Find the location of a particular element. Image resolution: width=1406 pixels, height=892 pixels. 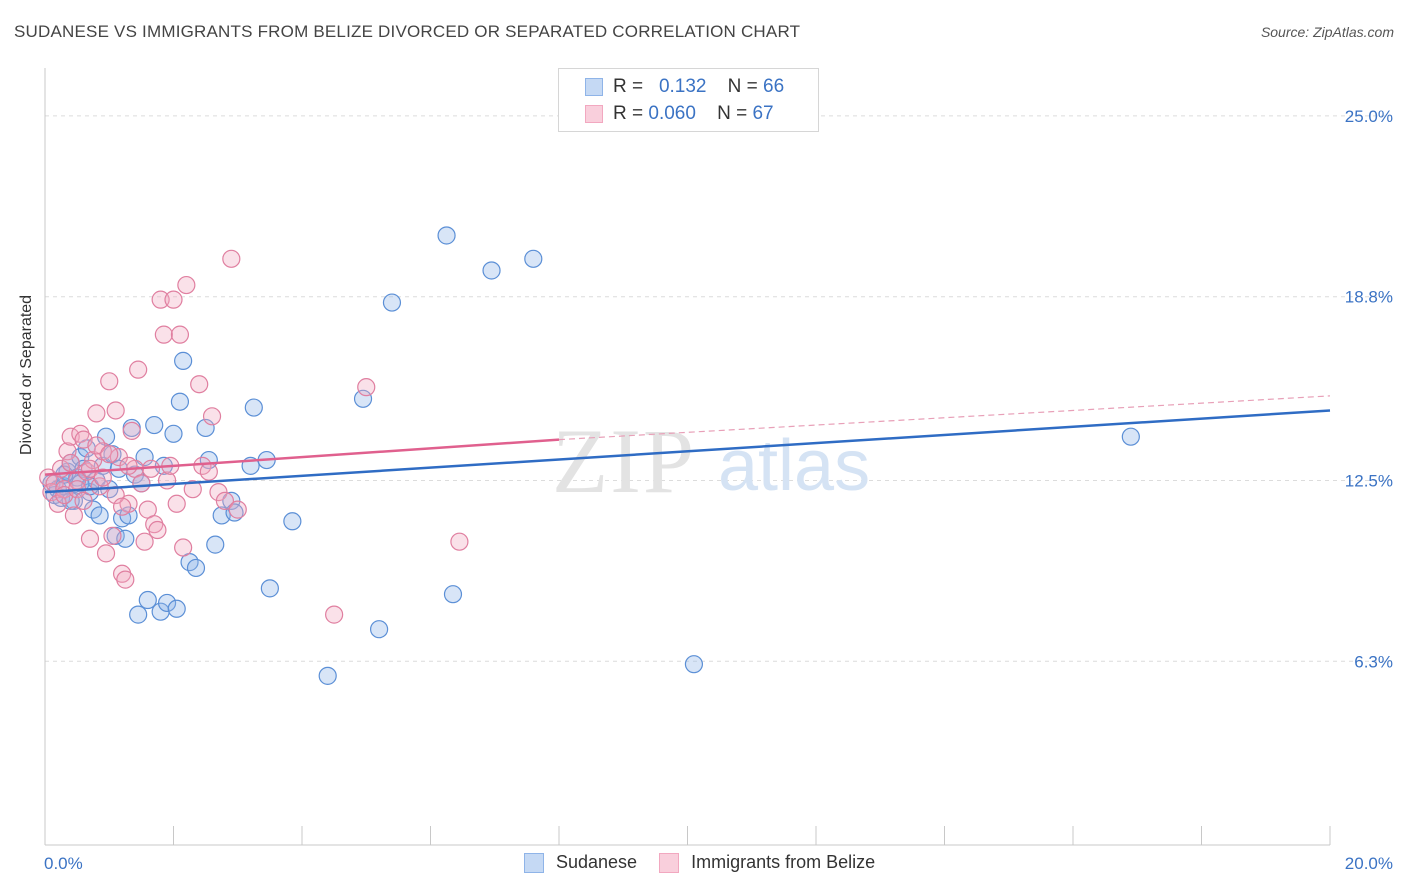

y-axis-label: Divorced or Separated is located at coordinates (26, 374).